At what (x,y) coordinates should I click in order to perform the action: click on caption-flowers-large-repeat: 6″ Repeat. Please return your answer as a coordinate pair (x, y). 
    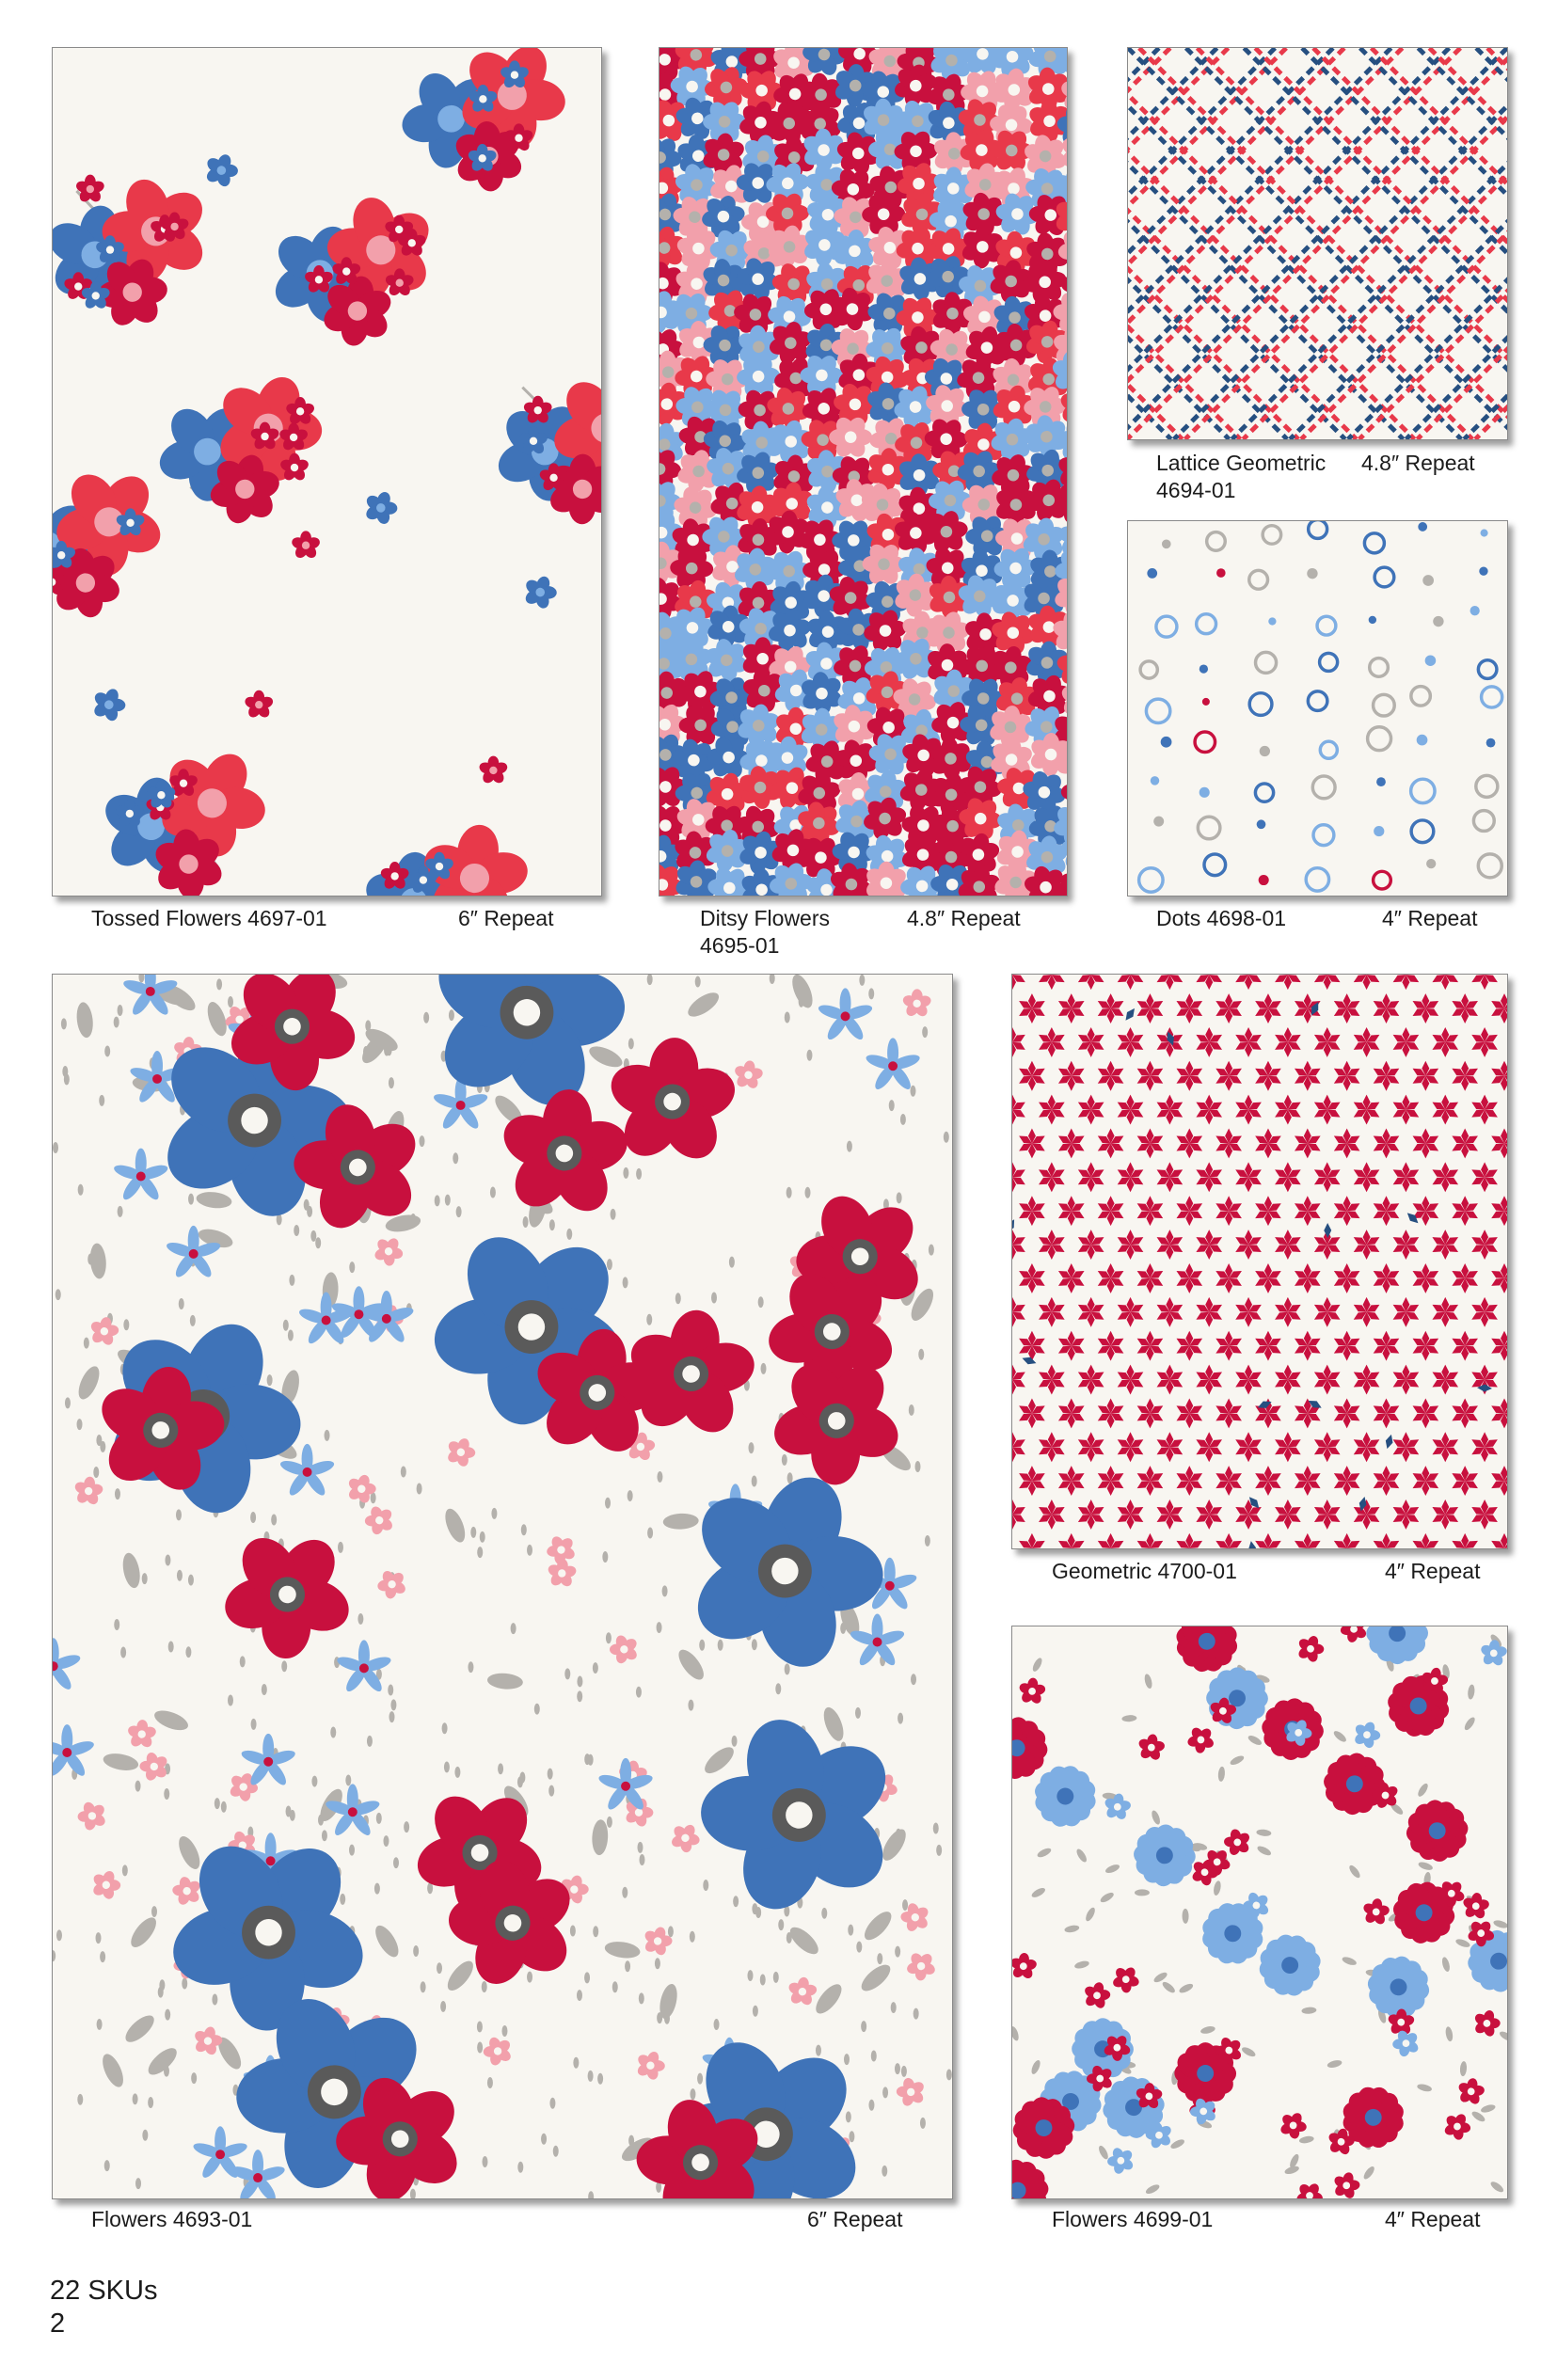
    Looking at the image, I should click on (855, 2219).